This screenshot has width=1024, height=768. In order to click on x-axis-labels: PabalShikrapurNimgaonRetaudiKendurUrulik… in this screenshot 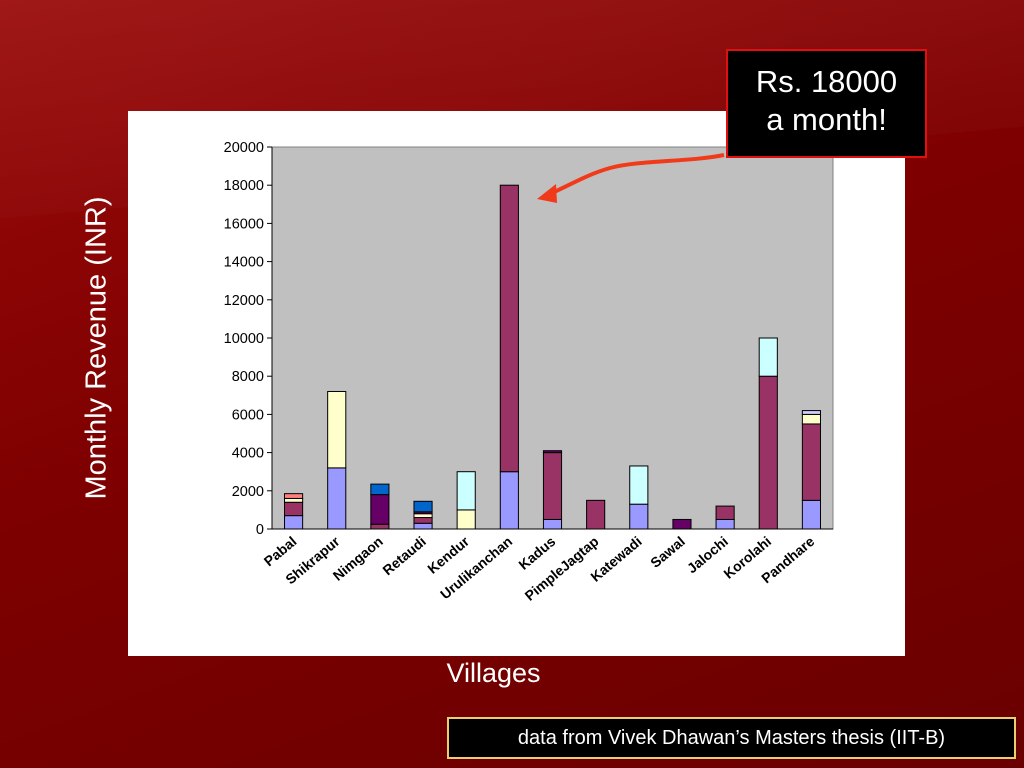, I will do `click(539, 568)`.